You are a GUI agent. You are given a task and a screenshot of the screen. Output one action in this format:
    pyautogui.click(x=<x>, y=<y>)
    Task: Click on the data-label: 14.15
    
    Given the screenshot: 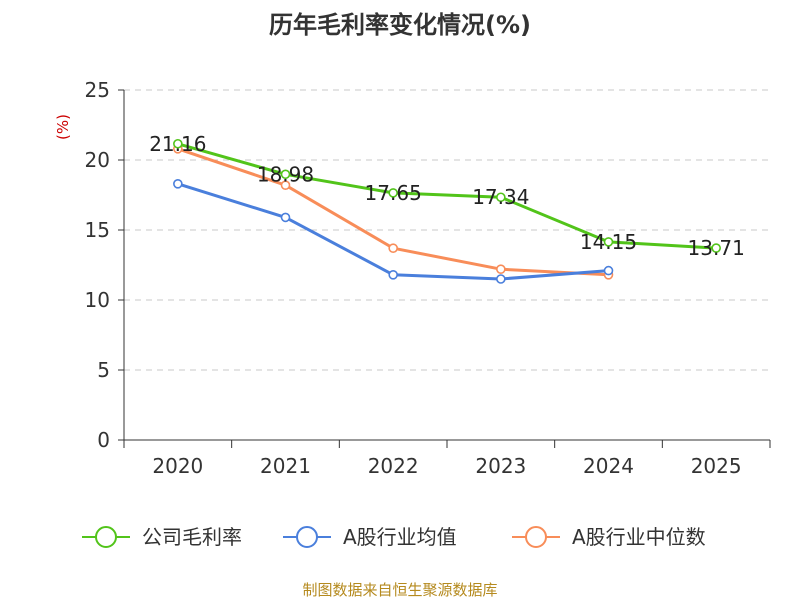 What is the action you would take?
    pyautogui.click(x=608, y=242)
    